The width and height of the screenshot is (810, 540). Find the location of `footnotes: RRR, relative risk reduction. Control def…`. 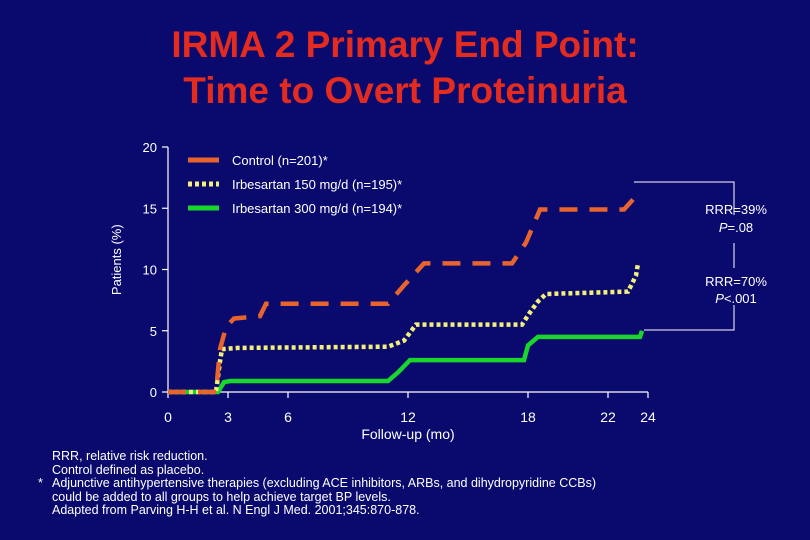

footnotes: RRR, relative risk reduction. Control def… is located at coordinates (317, 483).